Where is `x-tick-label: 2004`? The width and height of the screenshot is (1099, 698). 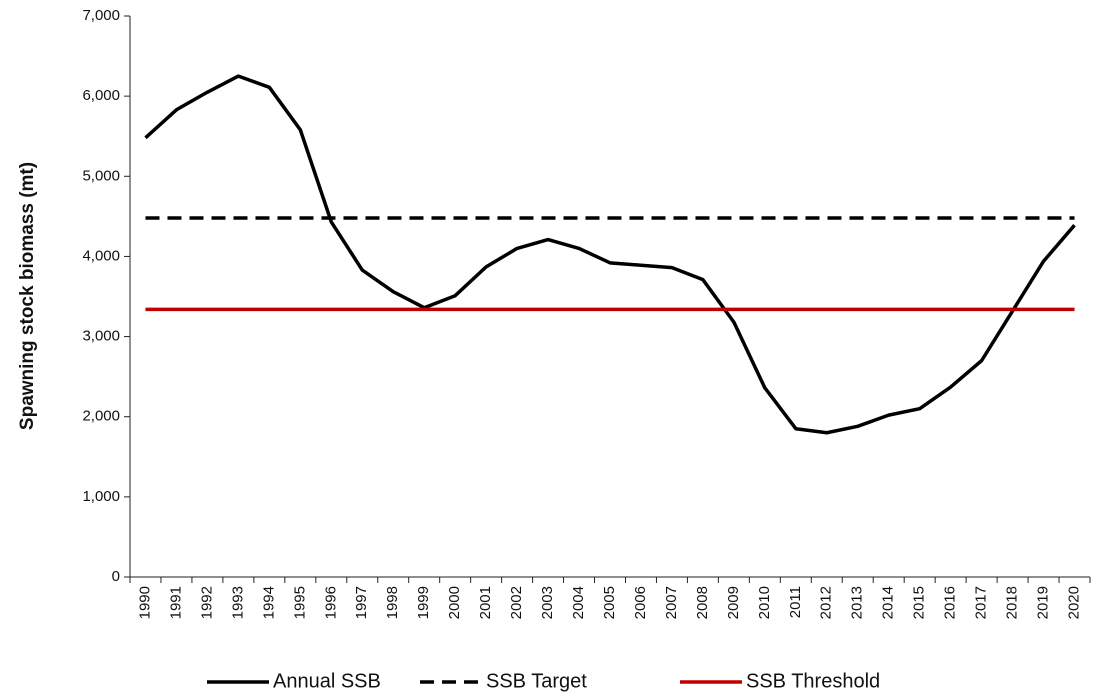 x-tick-label: 2004 is located at coordinates (578, 602).